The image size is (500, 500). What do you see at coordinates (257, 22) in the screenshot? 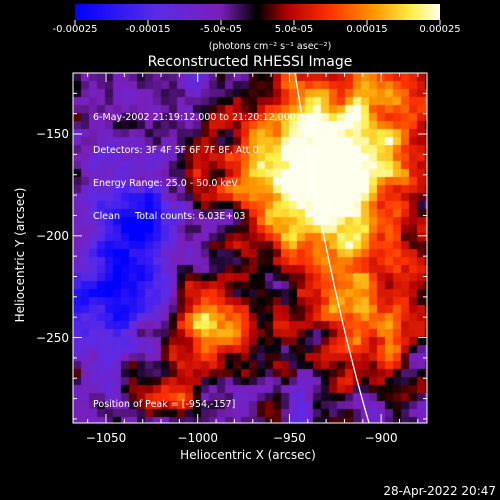
I see `colorbar-ticks` at bounding box center [257, 22].